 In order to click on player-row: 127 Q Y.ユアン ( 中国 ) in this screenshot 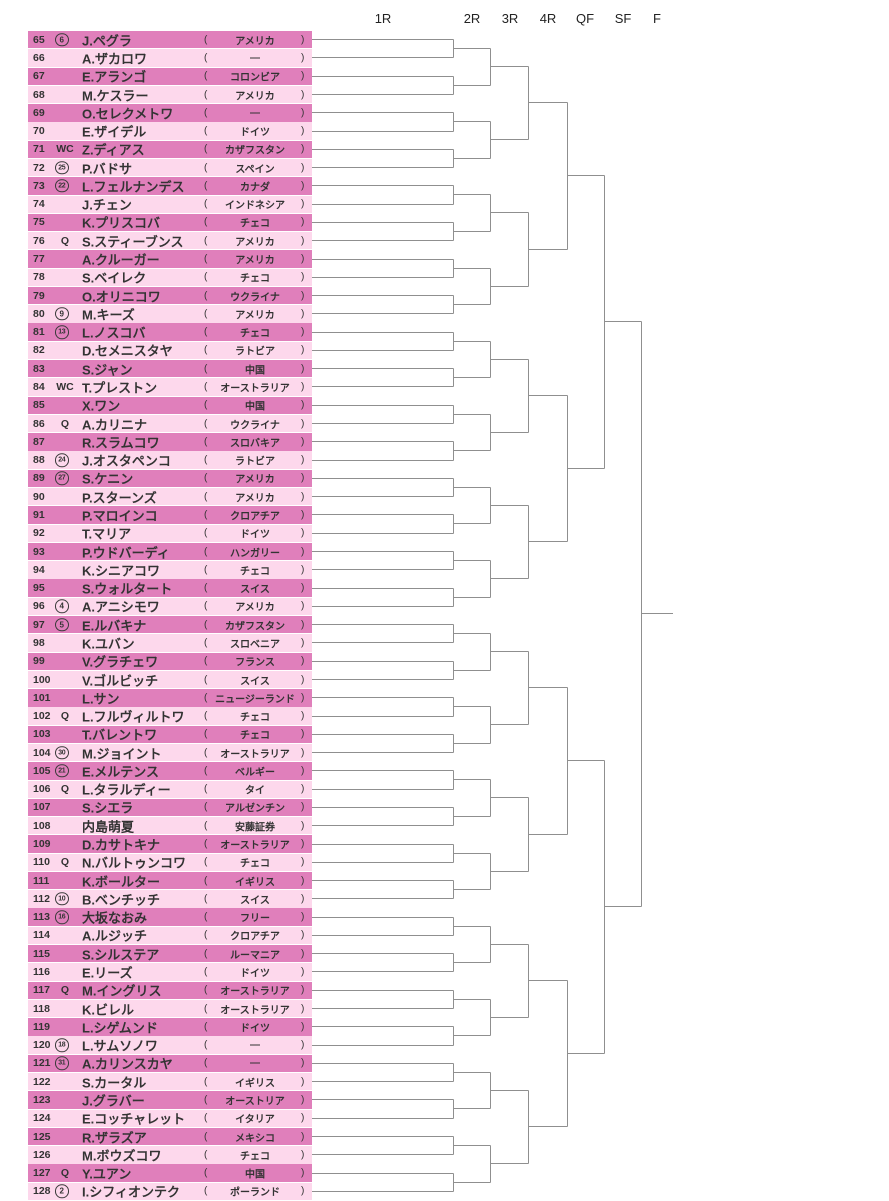, I will do `click(170, 1173)`.